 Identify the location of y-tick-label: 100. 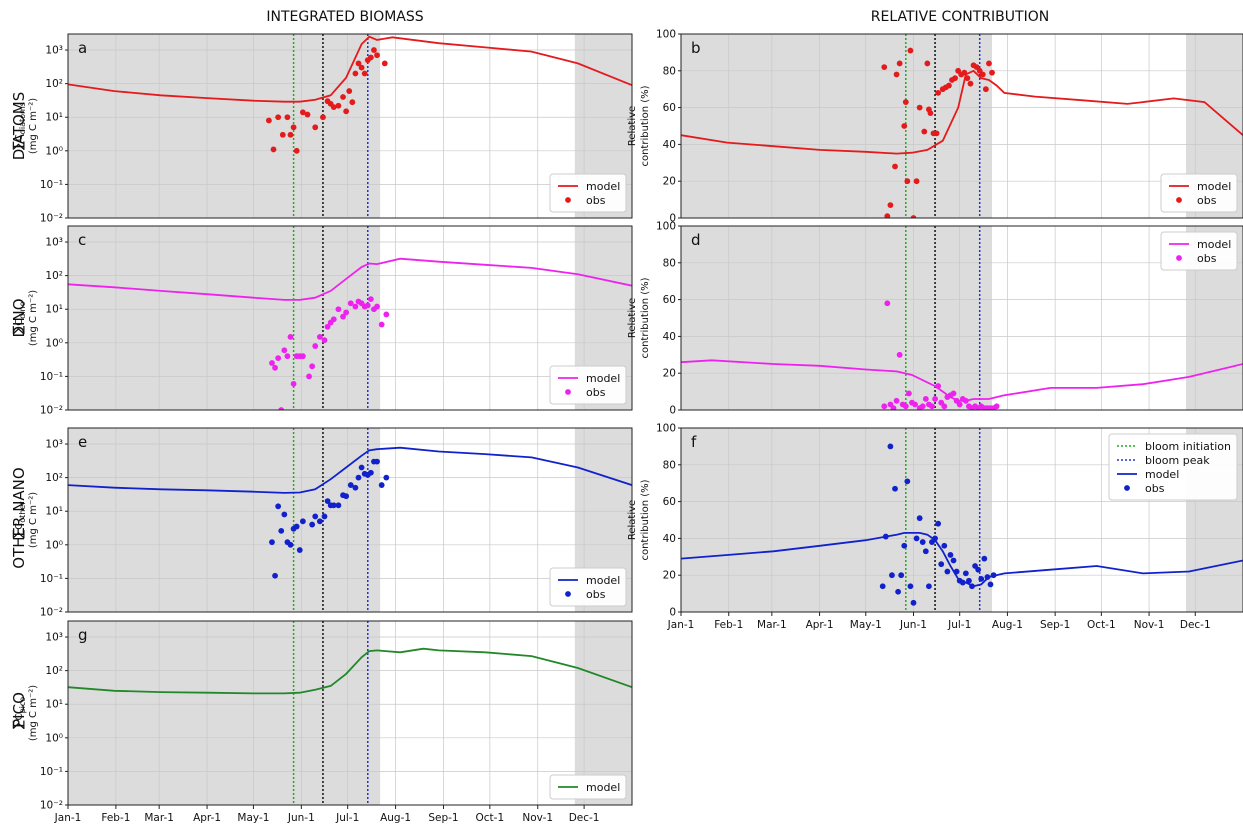
(666, 429).